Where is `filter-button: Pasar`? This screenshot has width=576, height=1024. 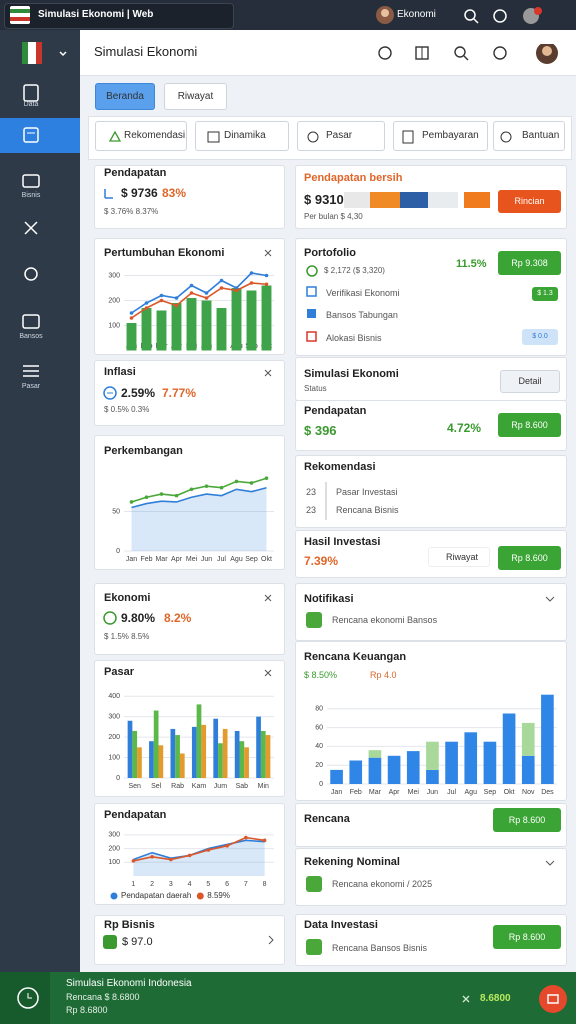
filter-button: Pasar is located at coordinates (341, 136).